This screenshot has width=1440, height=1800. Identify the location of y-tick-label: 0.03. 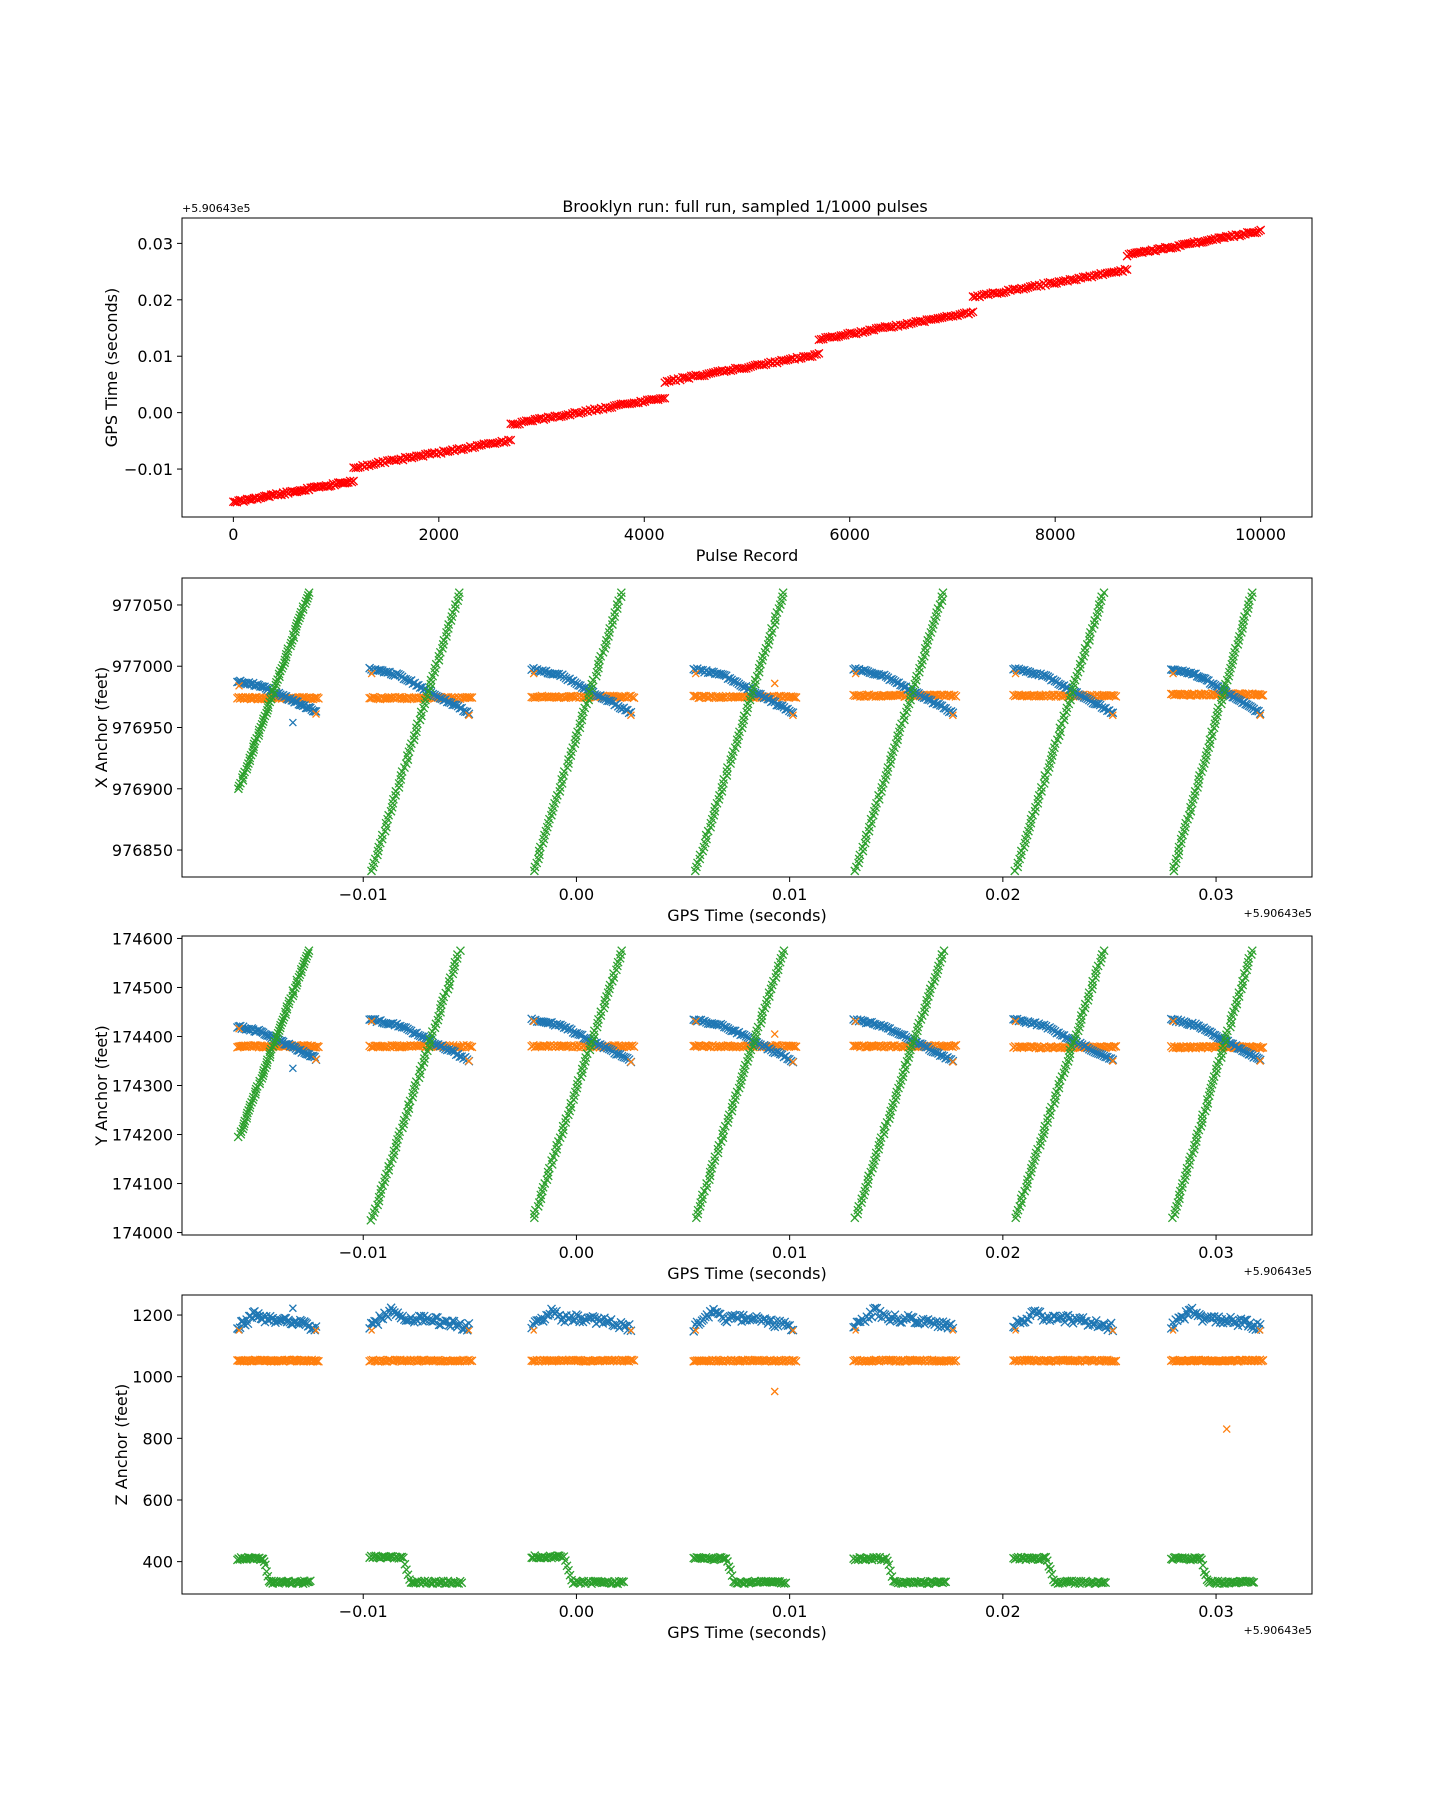
(155, 243).